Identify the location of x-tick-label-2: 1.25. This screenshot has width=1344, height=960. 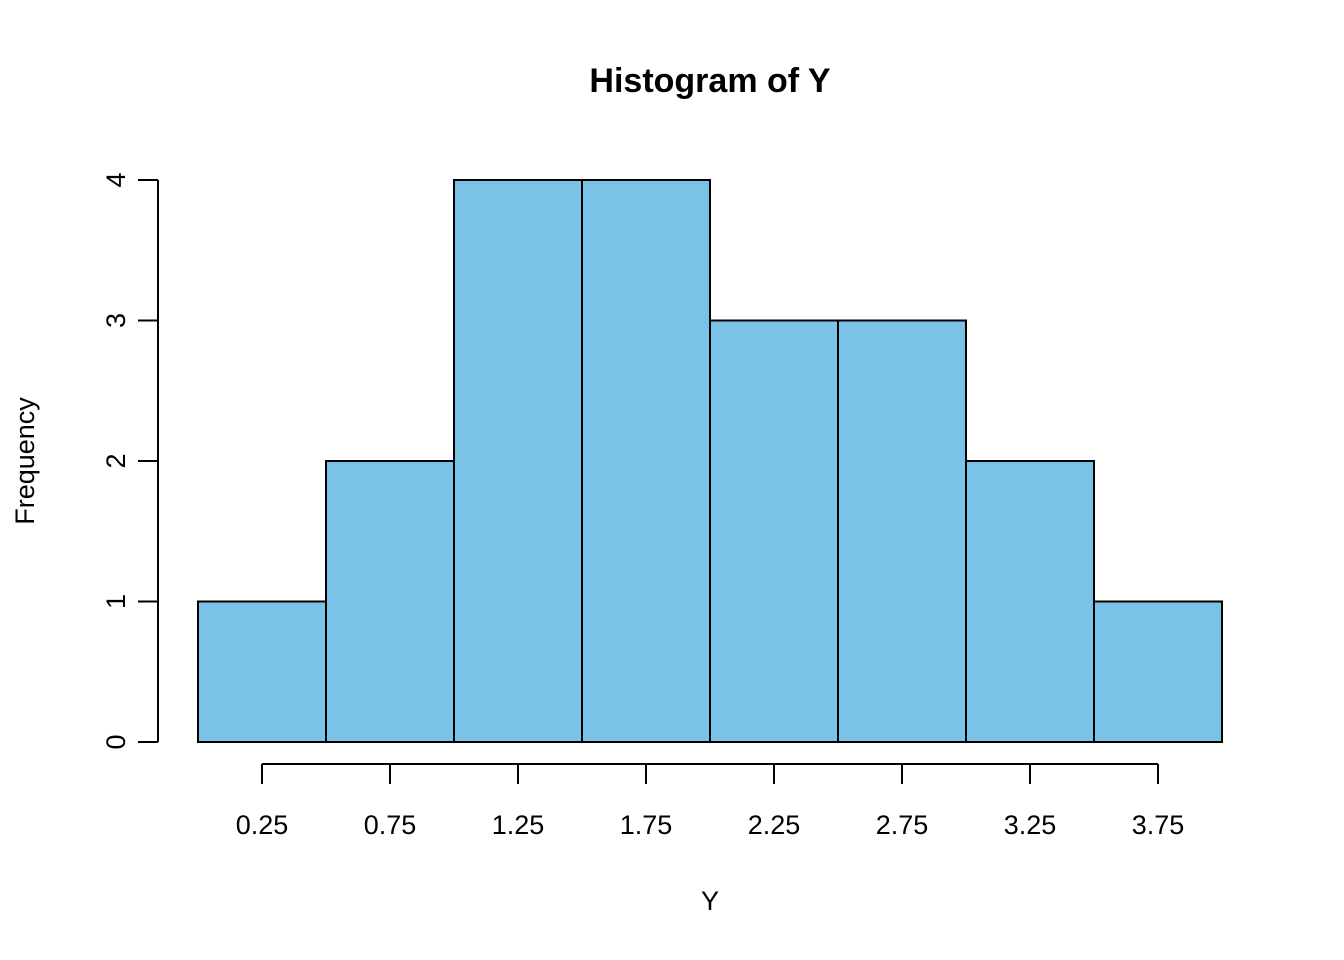
(518, 825).